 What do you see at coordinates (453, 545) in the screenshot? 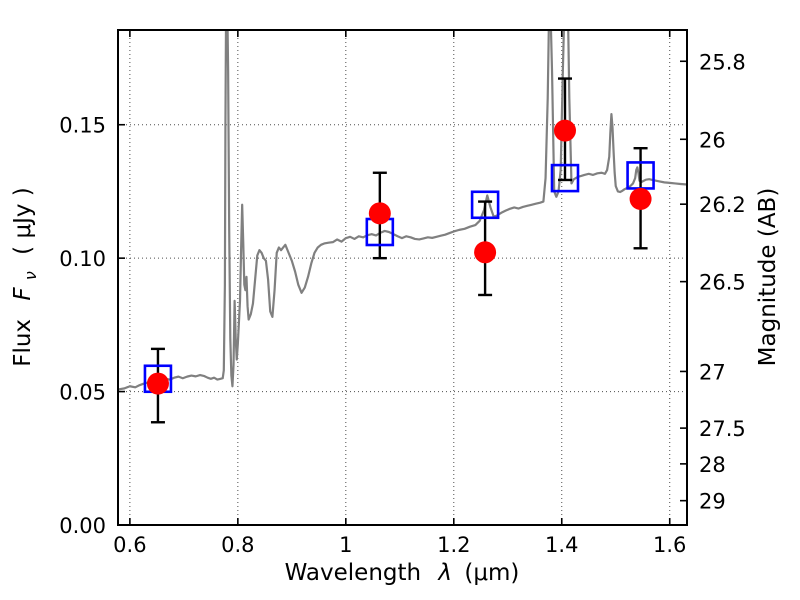
I see `x-tick-label: 1.2` at bounding box center [453, 545].